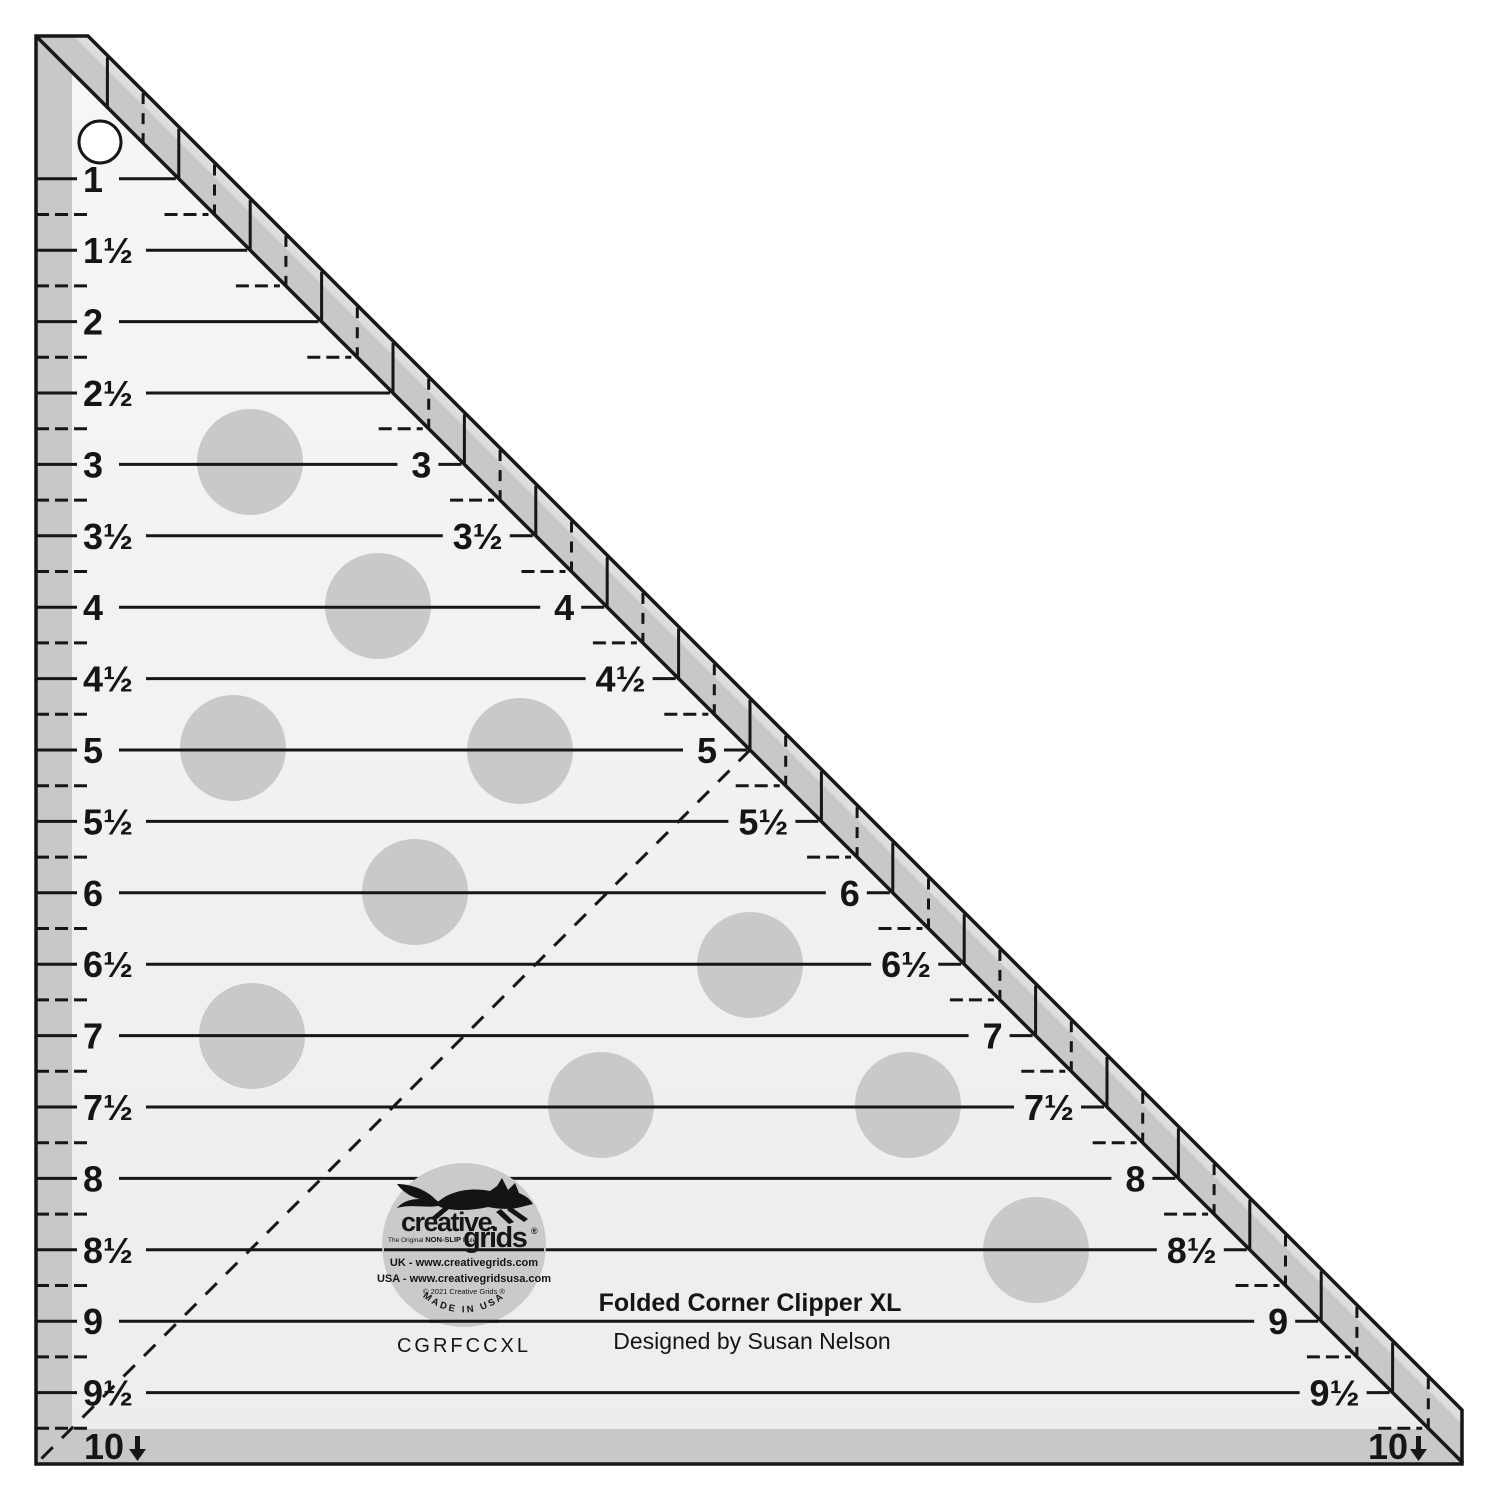 Image resolution: width=1500 pixels, height=1500 pixels. I want to click on corner-label-left: 10, so click(104, 1446).